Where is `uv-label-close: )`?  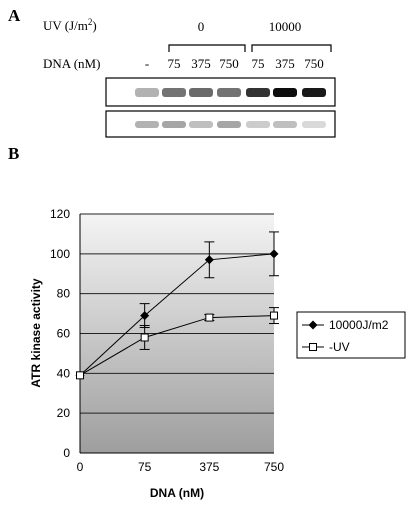
uv-label-close: ) is located at coordinates (94, 25).